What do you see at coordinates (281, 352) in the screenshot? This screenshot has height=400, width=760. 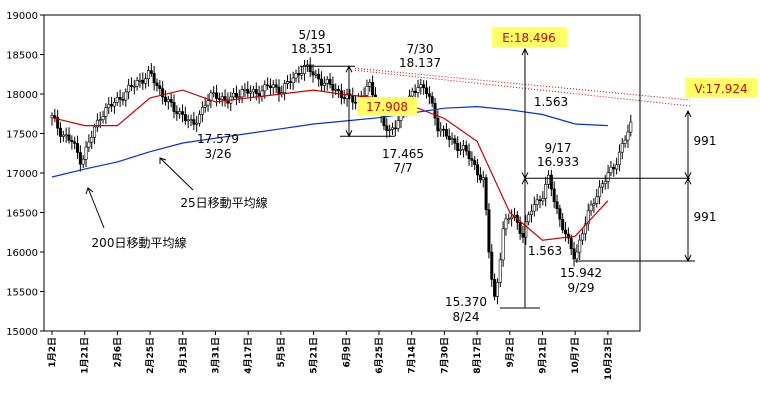 I see `x-tick-label: 5月5日` at bounding box center [281, 352].